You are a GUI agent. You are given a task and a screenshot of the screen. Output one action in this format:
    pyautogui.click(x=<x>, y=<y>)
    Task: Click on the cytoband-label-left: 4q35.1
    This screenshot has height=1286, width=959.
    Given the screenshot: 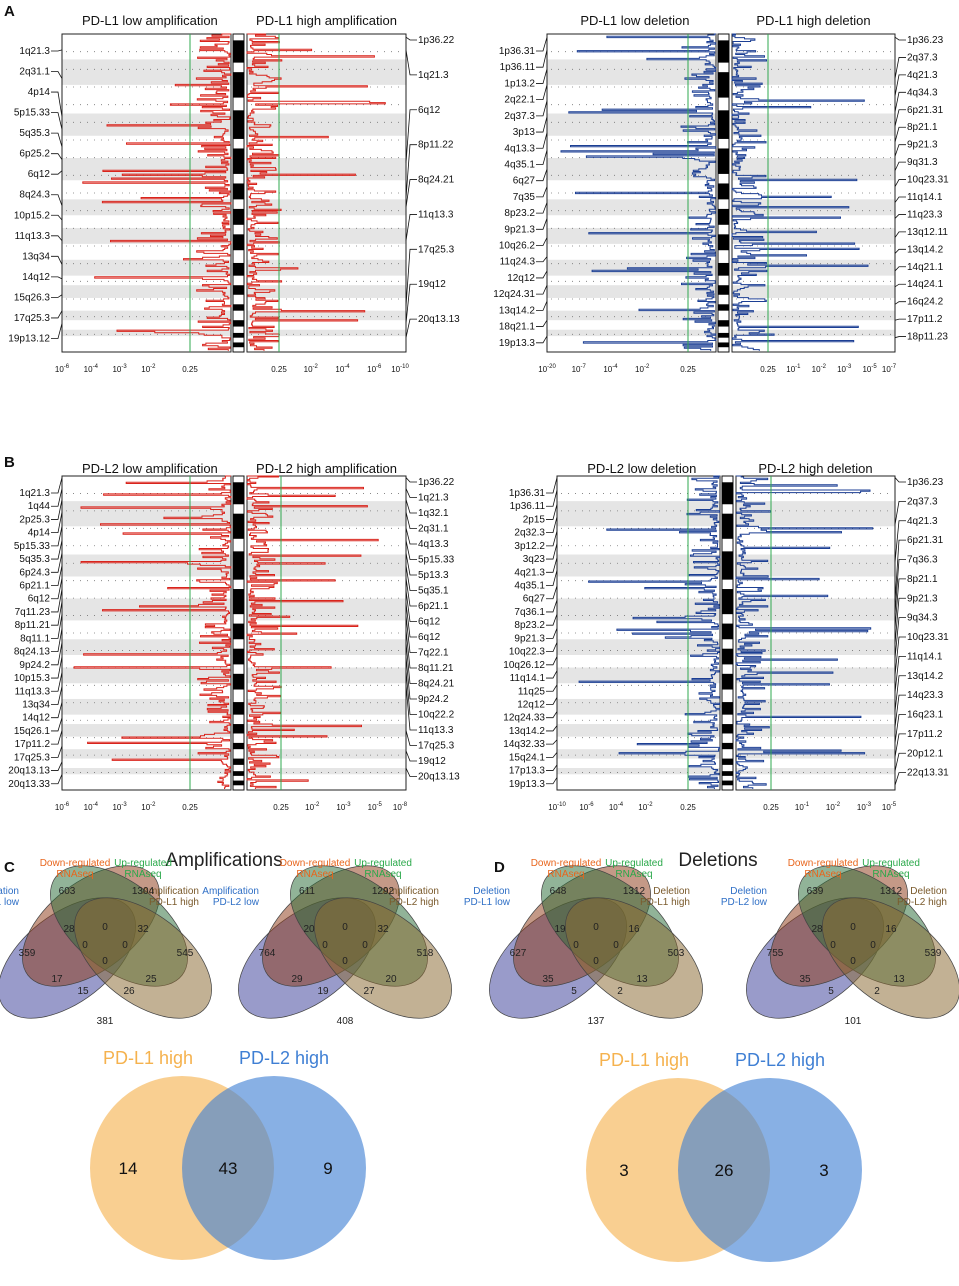 What is the action you would take?
    pyautogui.click(x=529, y=586)
    